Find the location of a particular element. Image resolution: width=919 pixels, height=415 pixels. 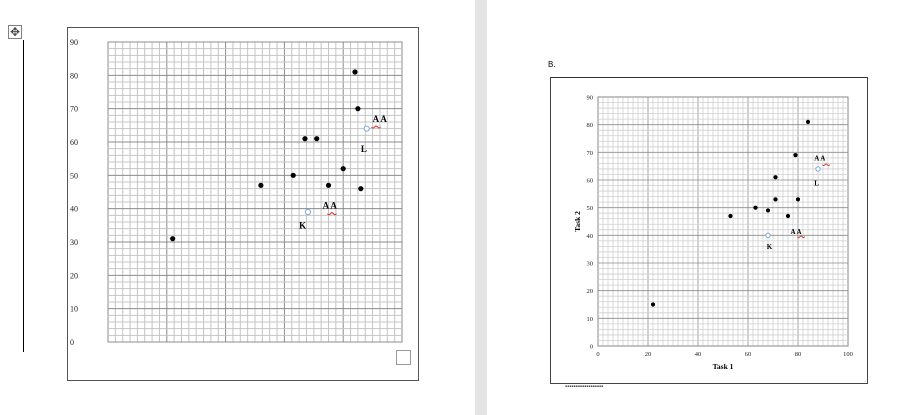

margin-rule is located at coordinates (23, 196).